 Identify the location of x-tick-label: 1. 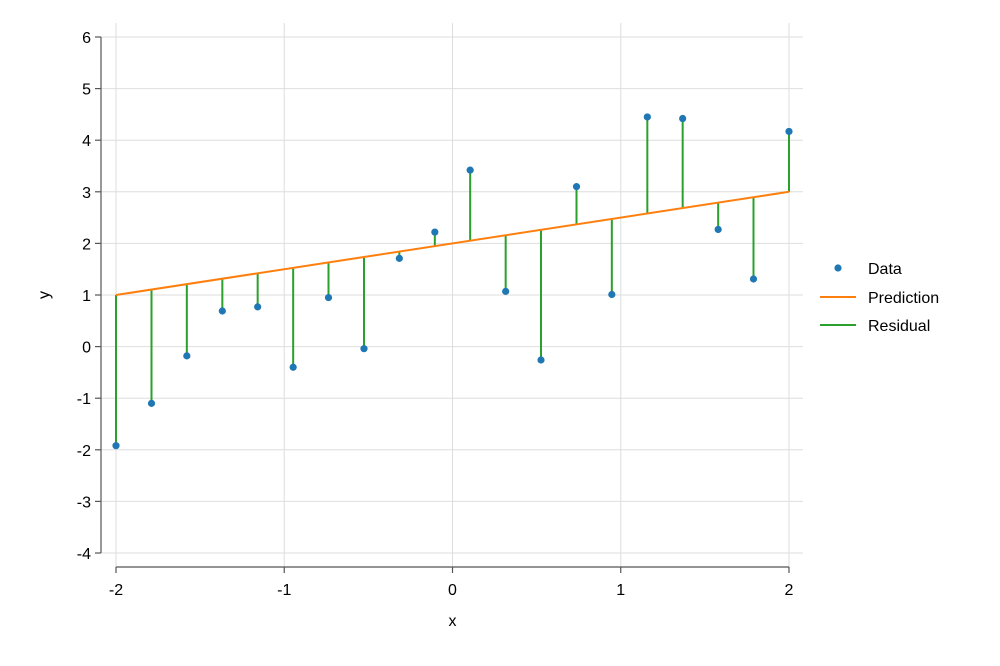
(620, 590).